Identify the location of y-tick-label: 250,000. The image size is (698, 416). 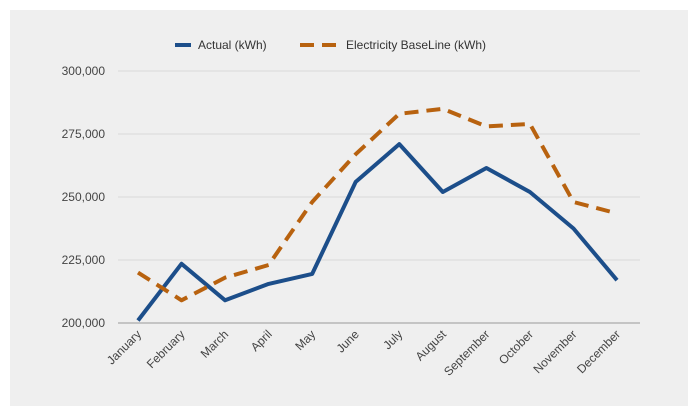
(84, 197).